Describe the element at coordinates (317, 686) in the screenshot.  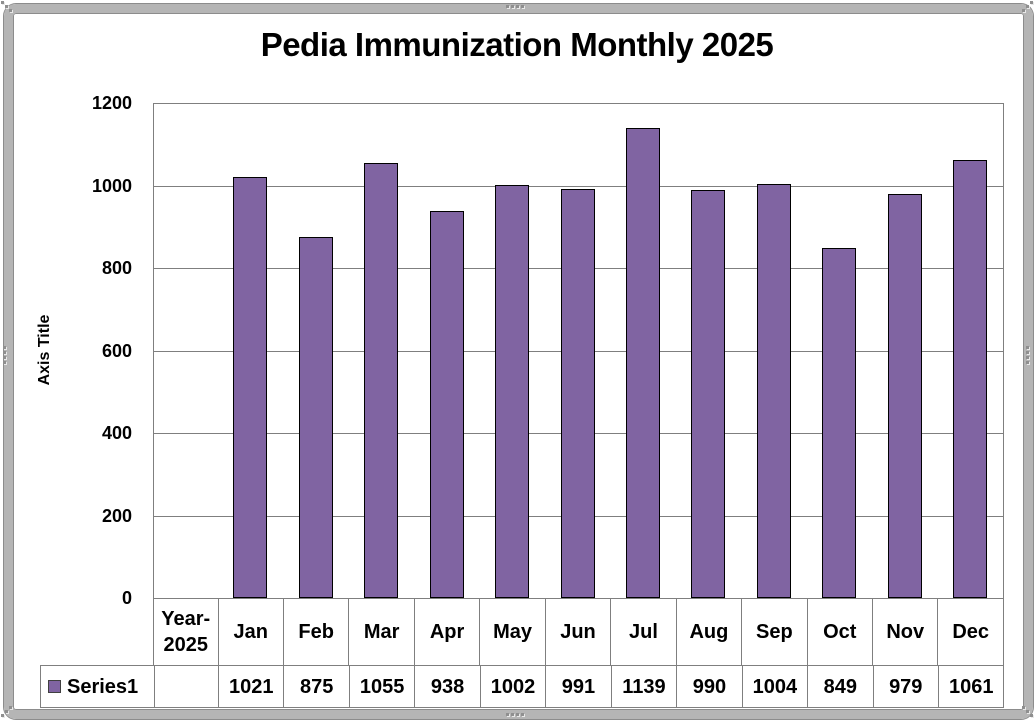
I see `value-cell-feb: 875` at that location.